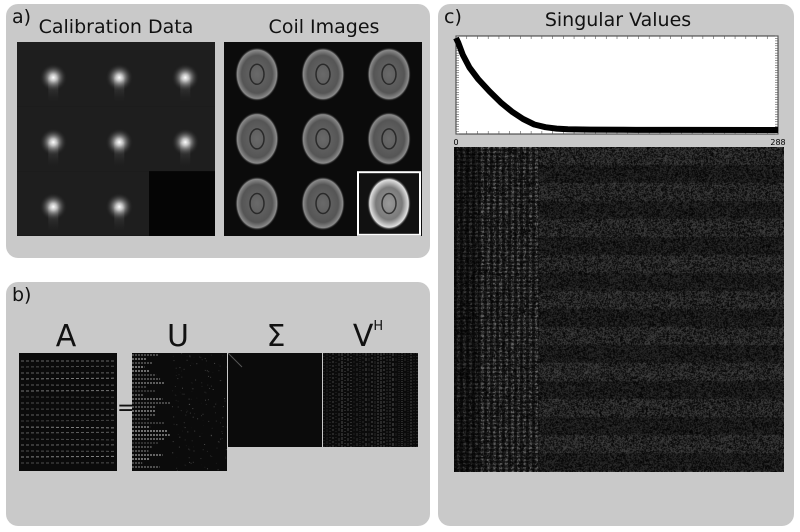  What do you see at coordinates (22, 295) in the screenshot?
I see `panel-b-label: b)` at bounding box center [22, 295].